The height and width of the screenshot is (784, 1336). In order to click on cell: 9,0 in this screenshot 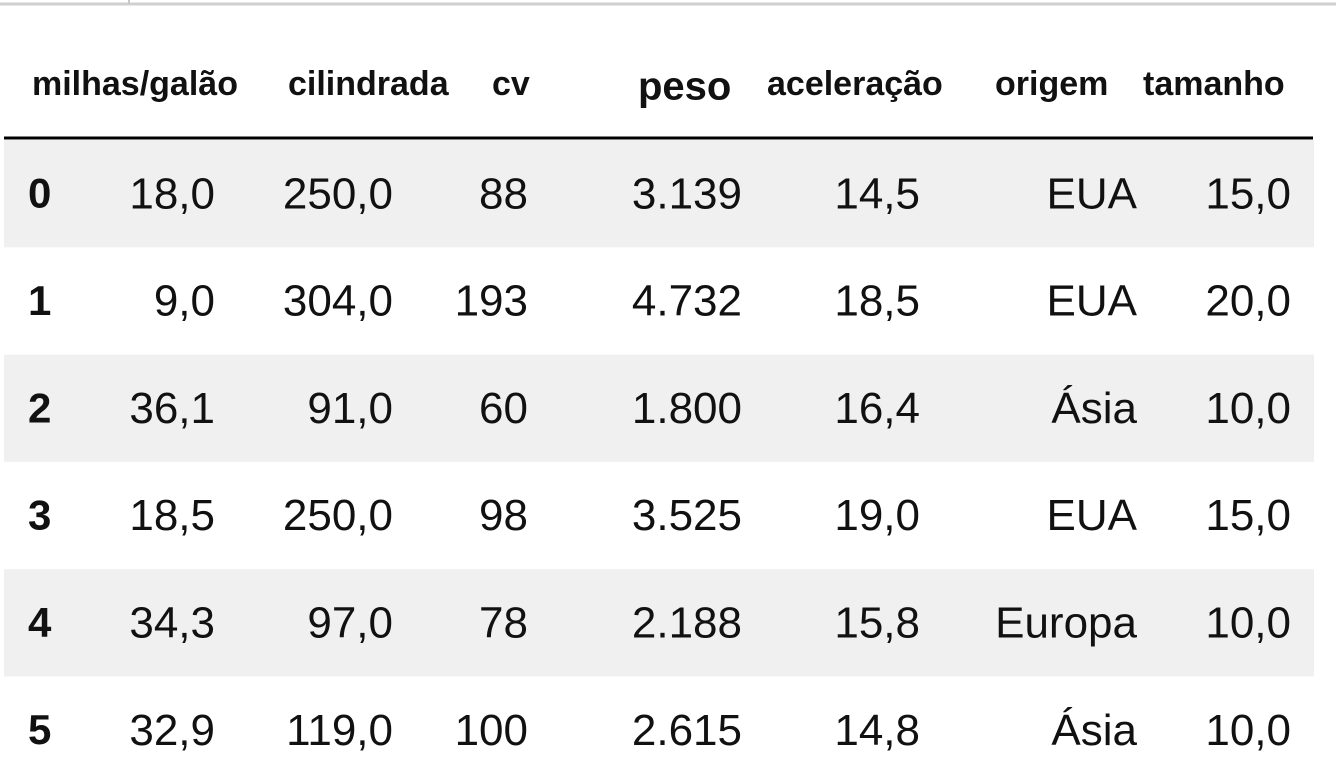, I will do `click(184, 301)`.